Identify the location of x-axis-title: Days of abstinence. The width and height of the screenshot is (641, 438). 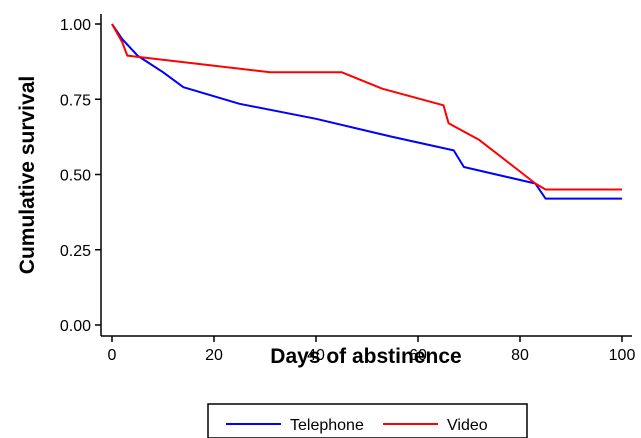
(365, 356).